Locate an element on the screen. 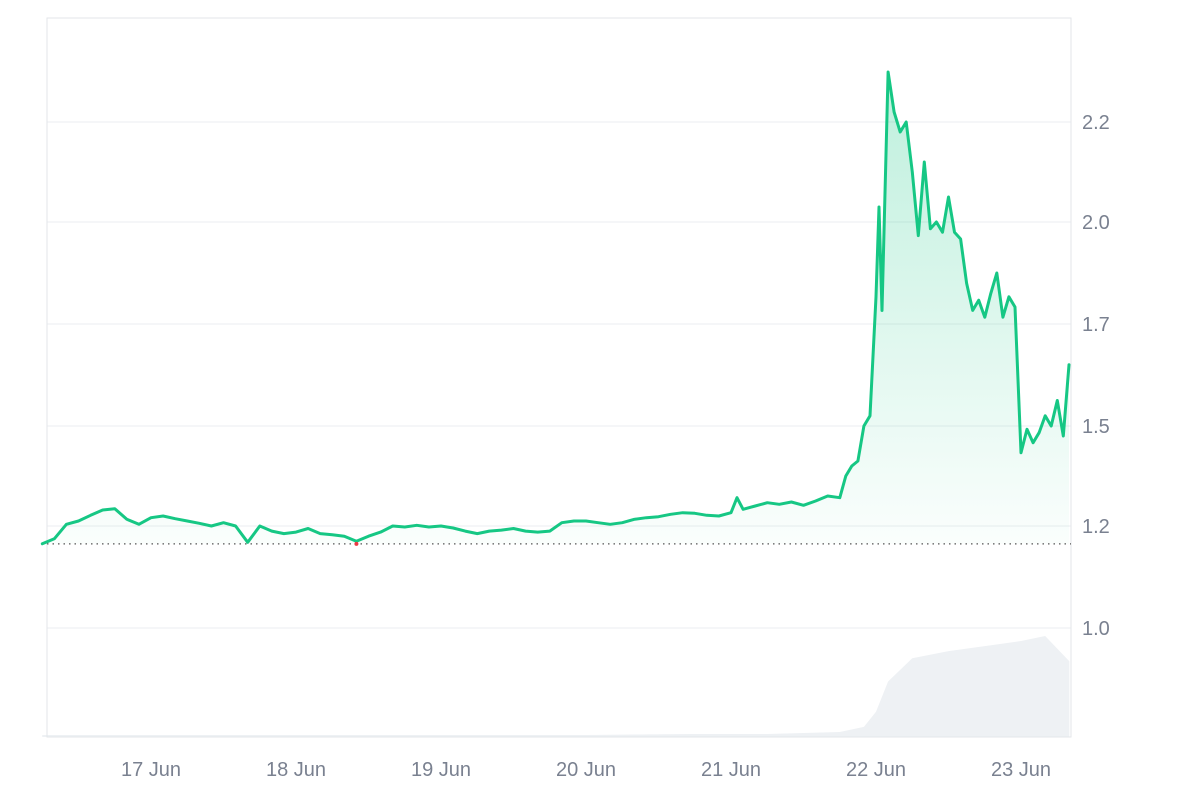 The width and height of the screenshot is (1200, 805). y-tick-label: 1.5 is located at coordinates (1096, 427).